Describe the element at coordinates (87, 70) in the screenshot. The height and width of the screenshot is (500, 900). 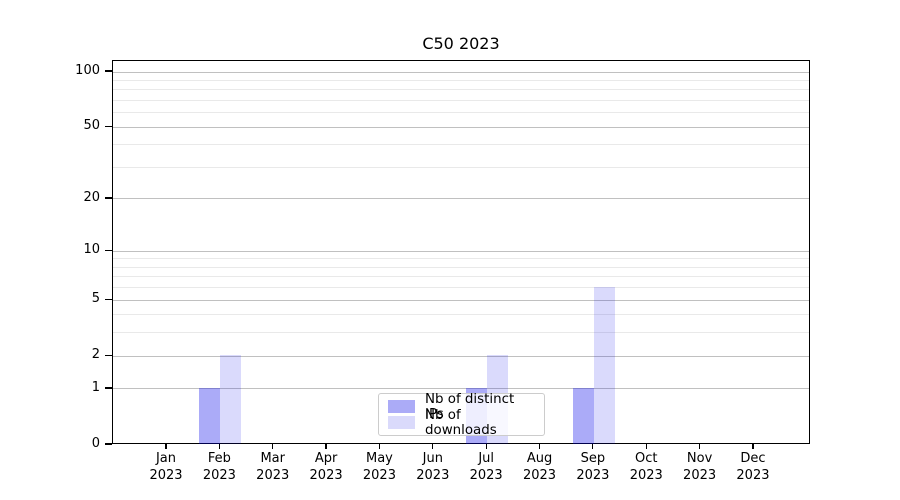
I see `y-tick-label: 100` at that location.